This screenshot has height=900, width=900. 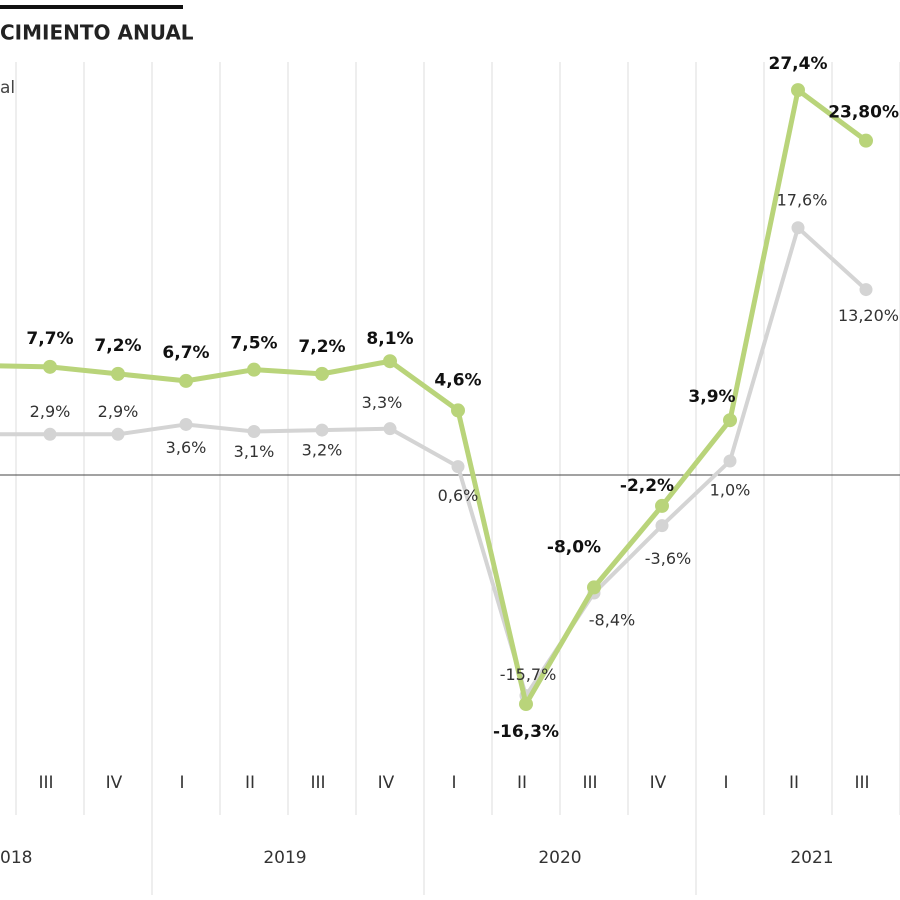 What do you see at coordinates (528, 674) in the screenshot?
I see `value-label: -15,7%` at bounding box center [528, 674].